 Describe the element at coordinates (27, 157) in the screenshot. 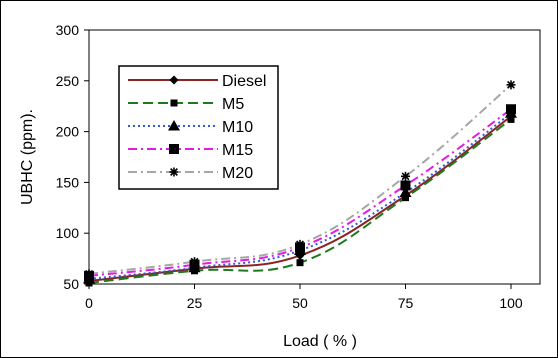

I see `y-axis-title: UBHC (ppm).` at that location.